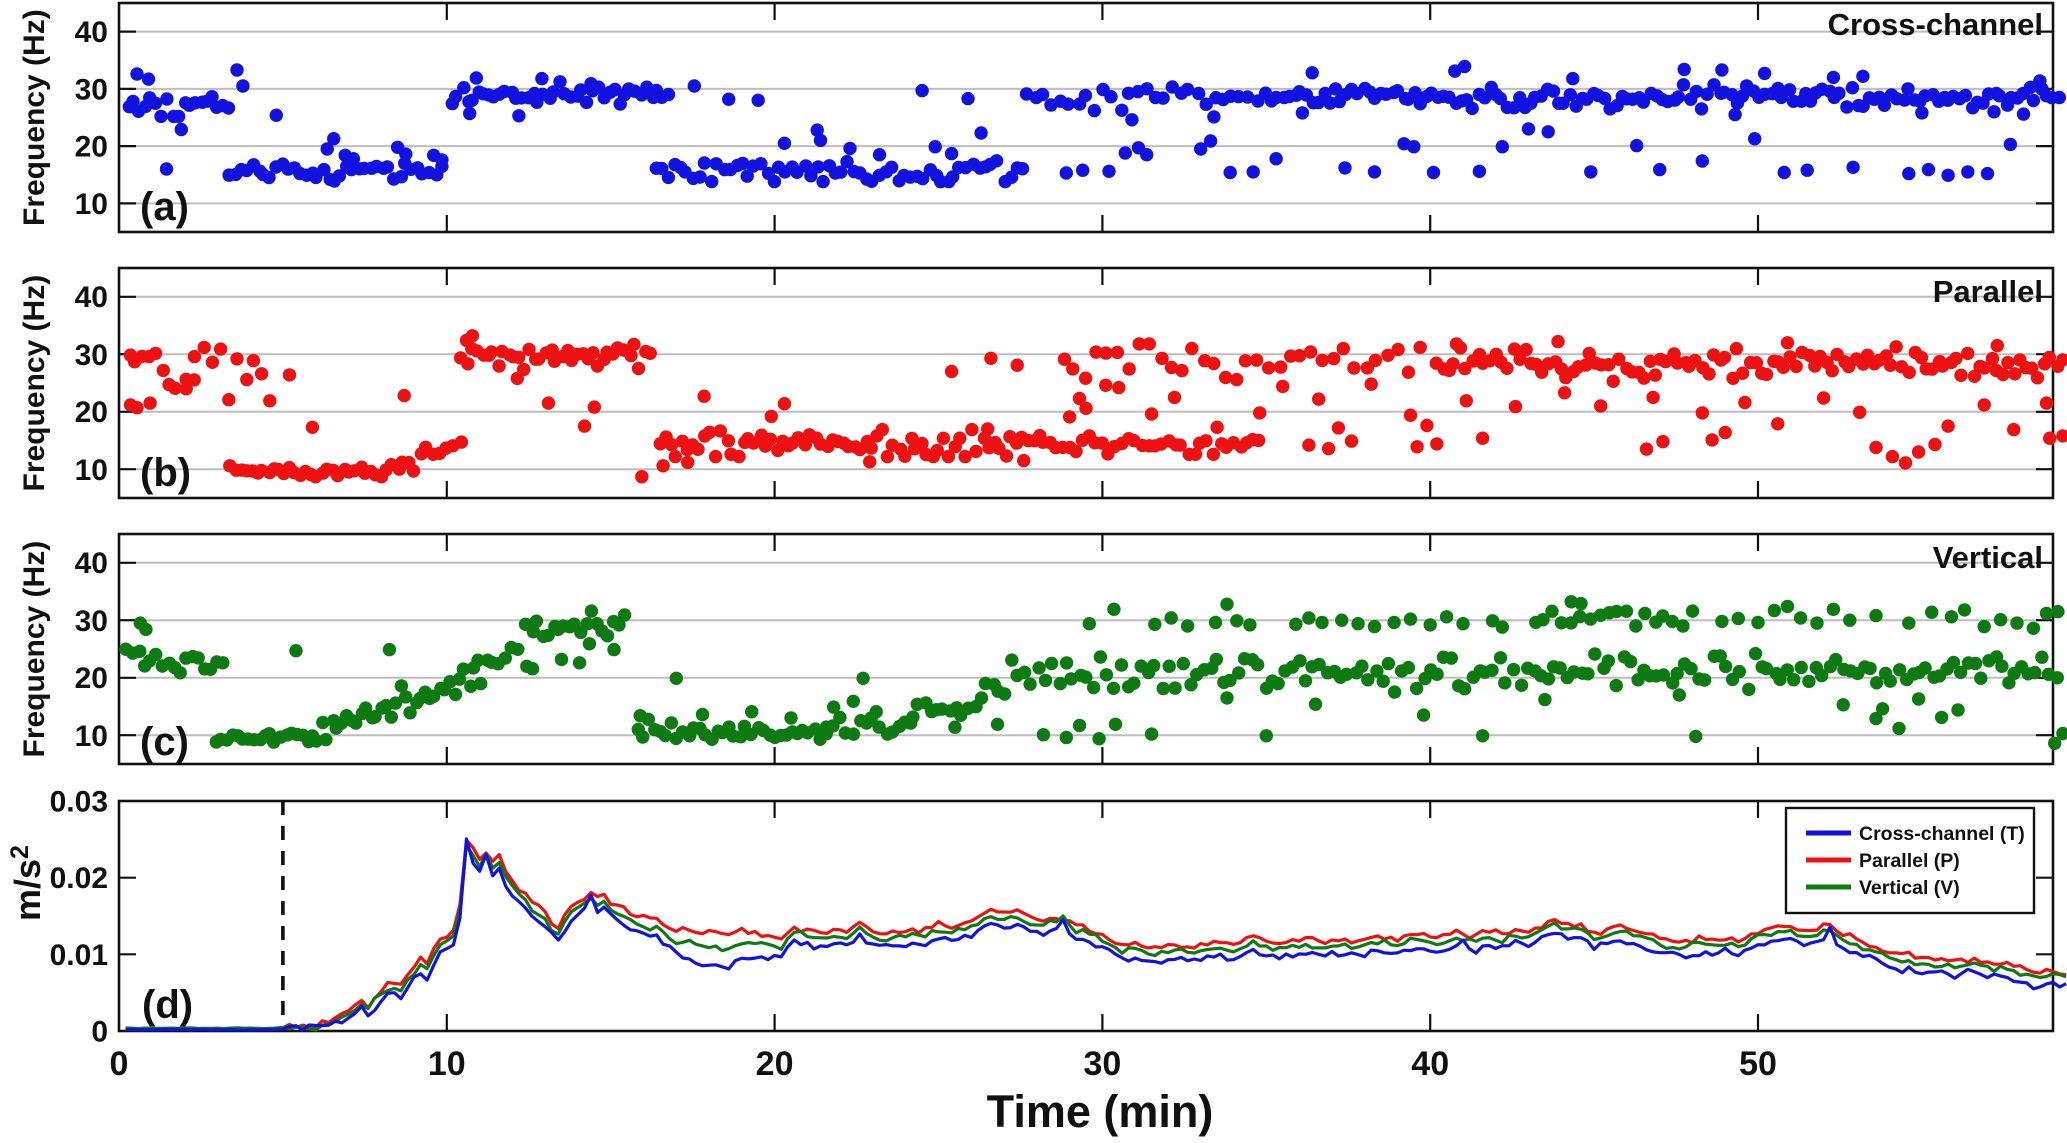 Image resolution: width=2067 pixels, height=1143 pixels. Describe the element at coordinates (79, 955) in the screenshot. I see `svg-text: 0.01` at that location.